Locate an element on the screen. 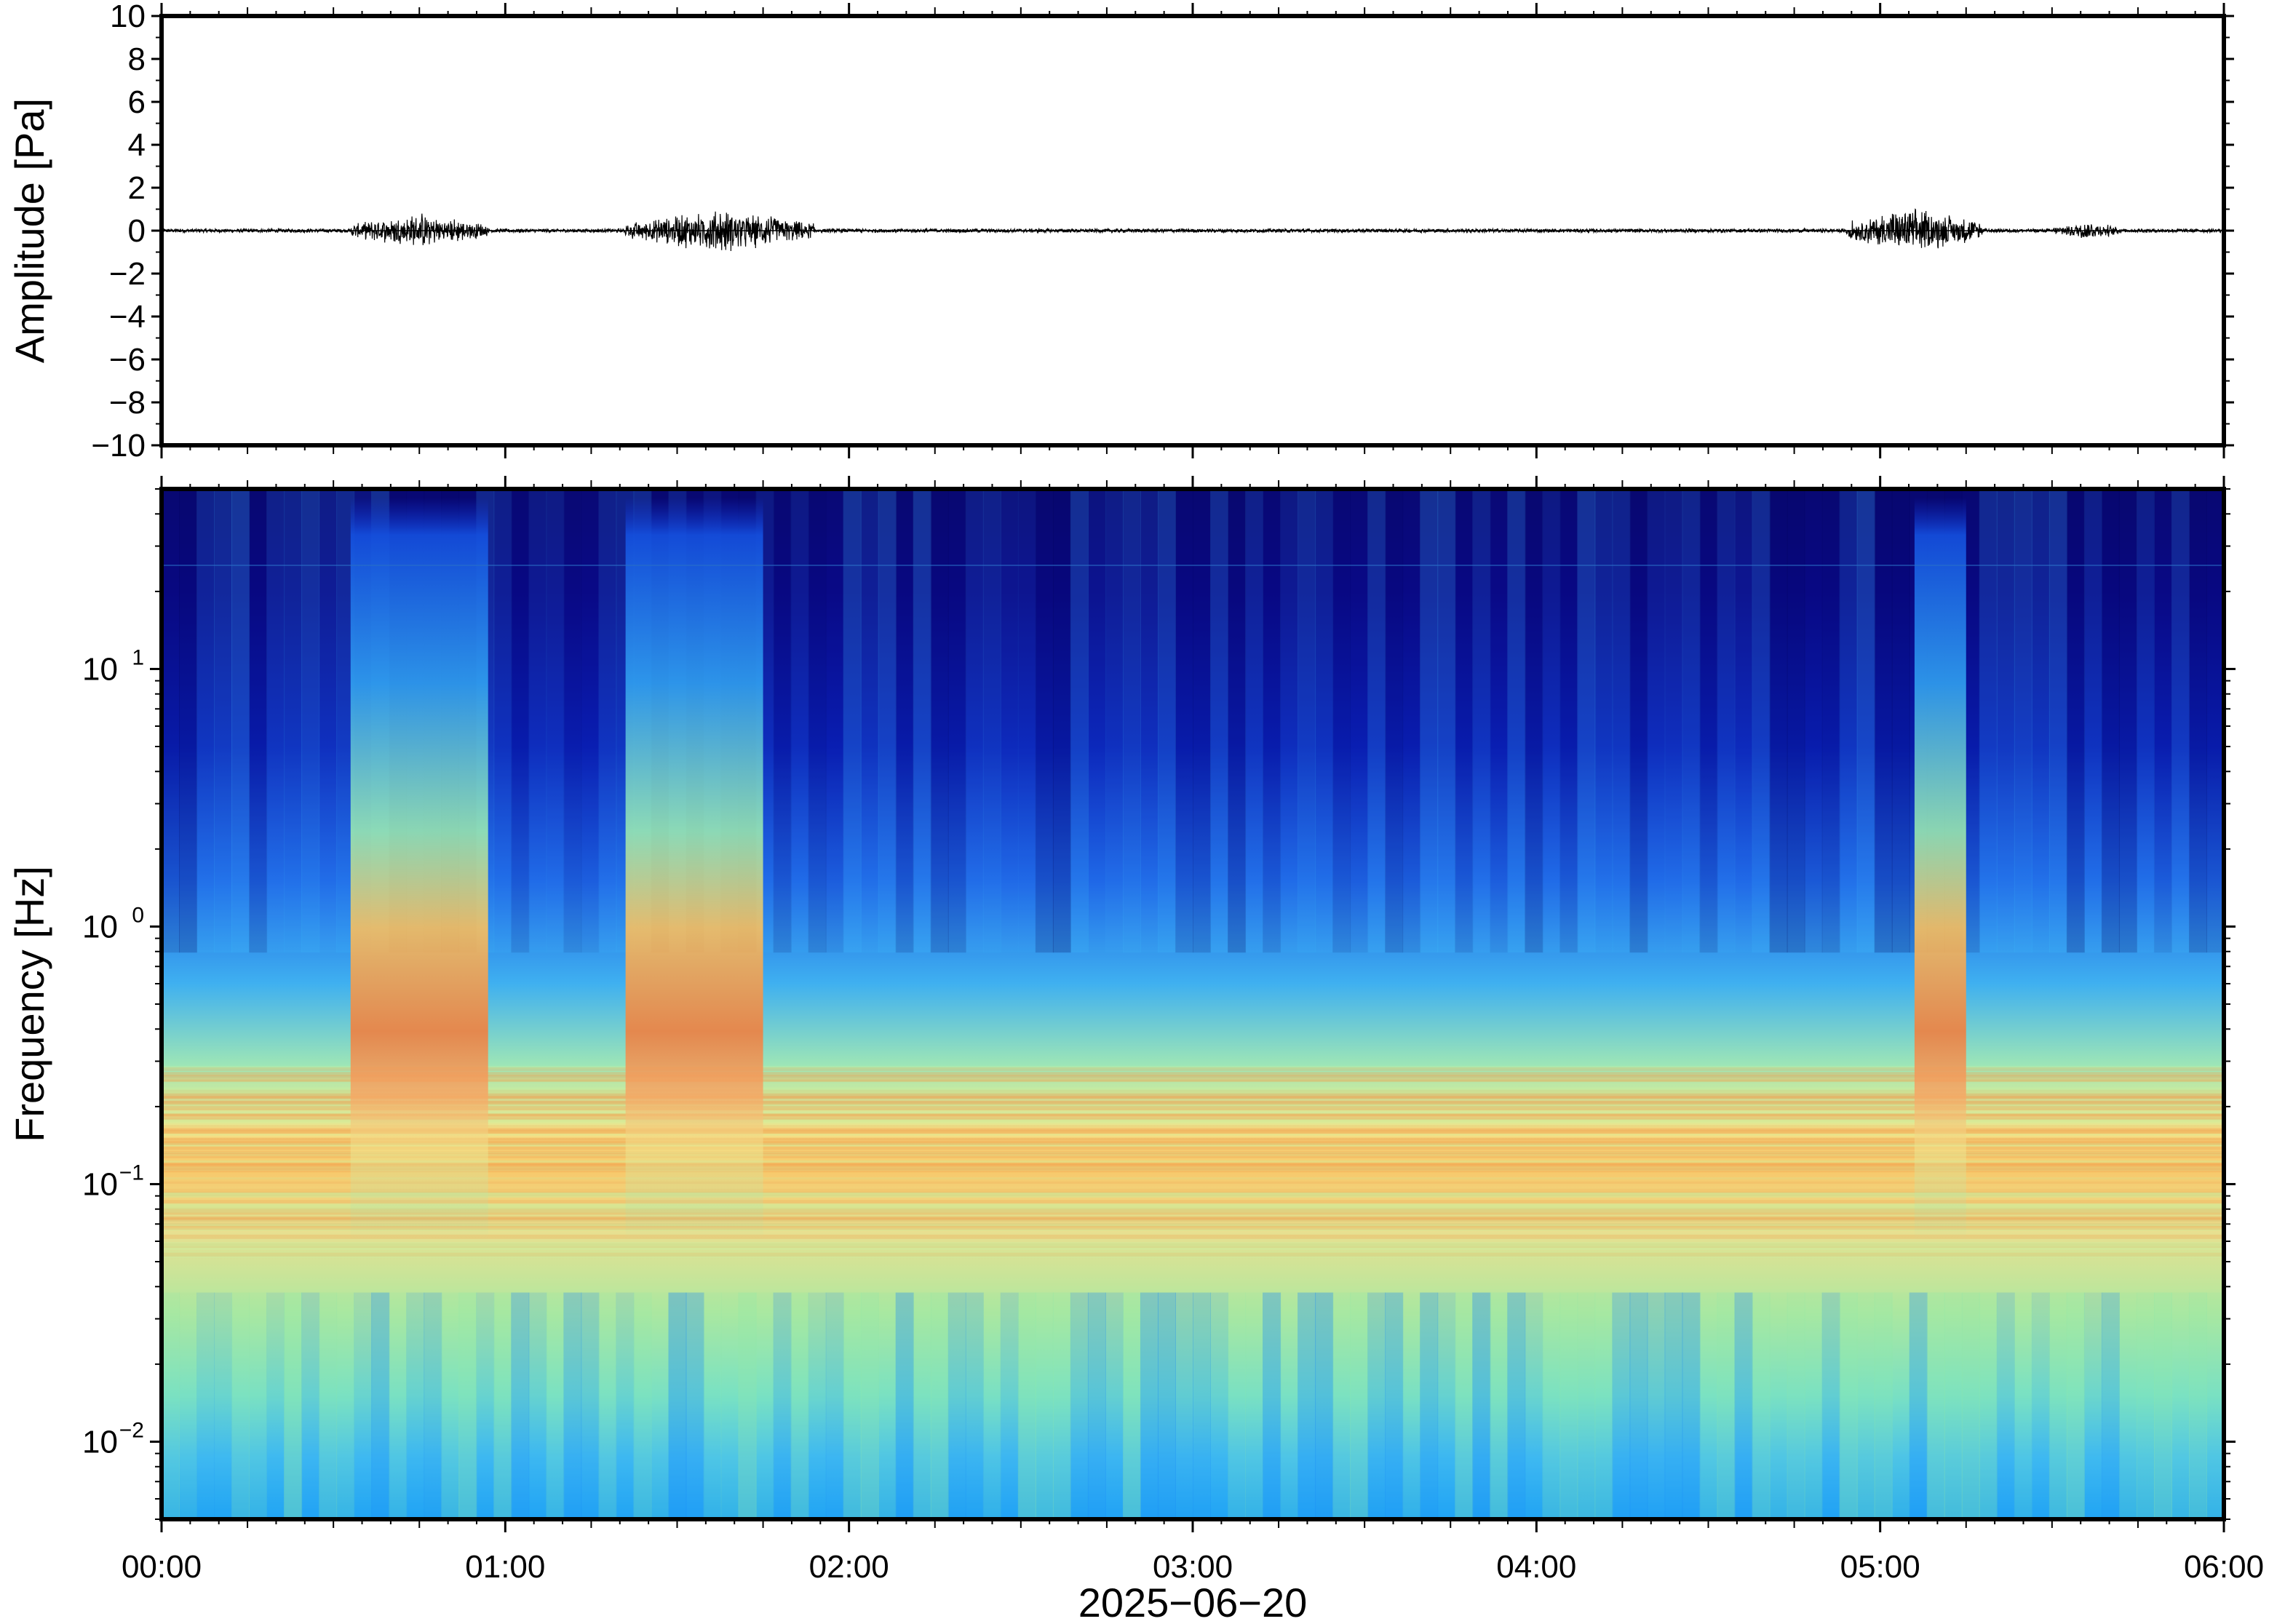 The image size is (2269, 1624). waveform-y-axis-title: Amplitude [Pa] is located at coordinates (30, 230).